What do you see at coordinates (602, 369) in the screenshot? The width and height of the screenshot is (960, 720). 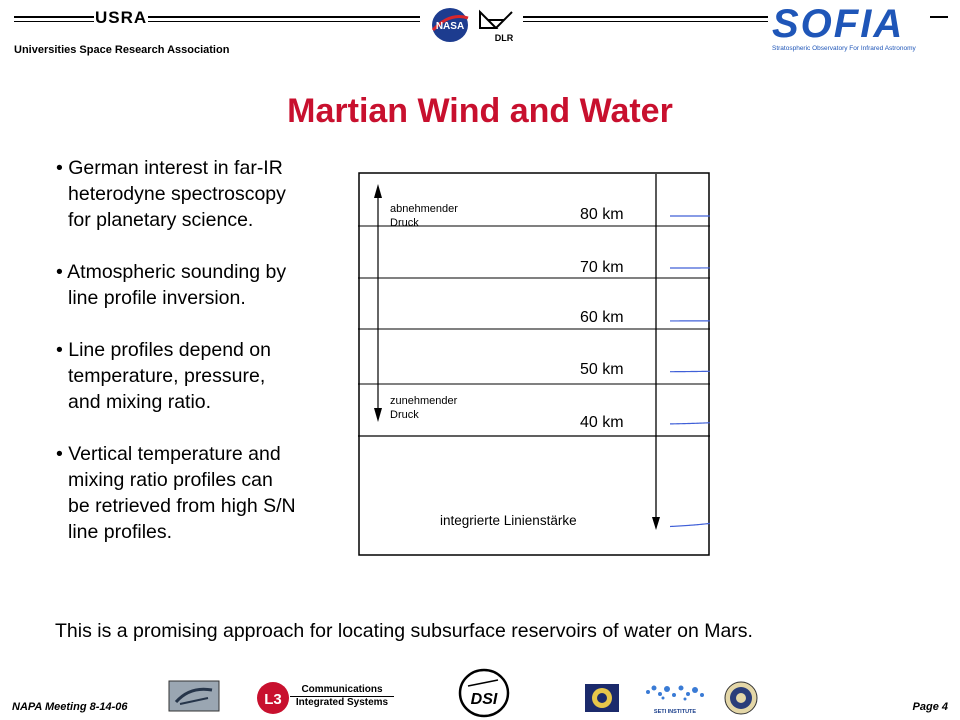 I see `altitude-label: 50 km` at bounding box center [602, 369].